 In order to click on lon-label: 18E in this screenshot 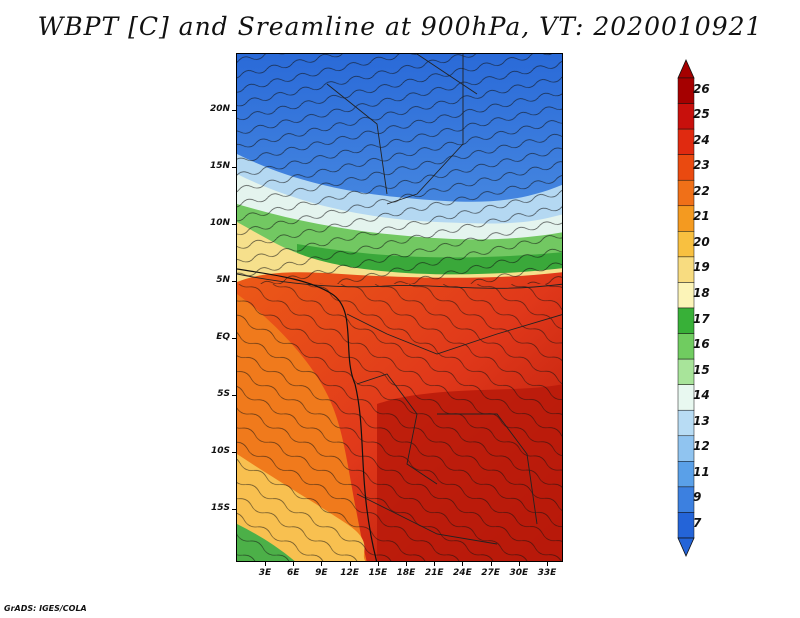, I will do `click(406, 573)`.